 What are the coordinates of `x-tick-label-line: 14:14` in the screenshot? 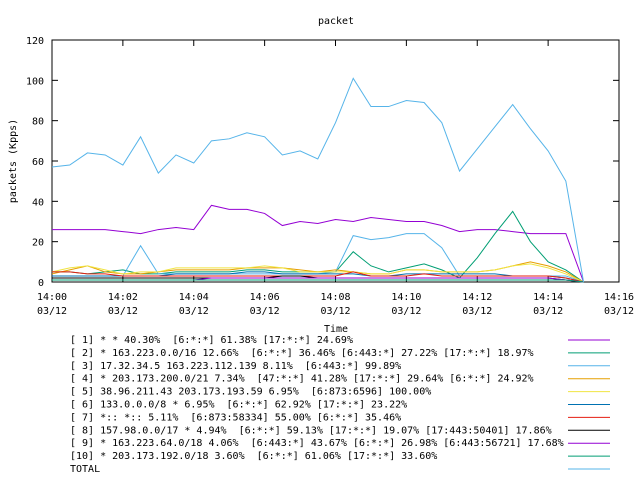 It's located at (548, 297).